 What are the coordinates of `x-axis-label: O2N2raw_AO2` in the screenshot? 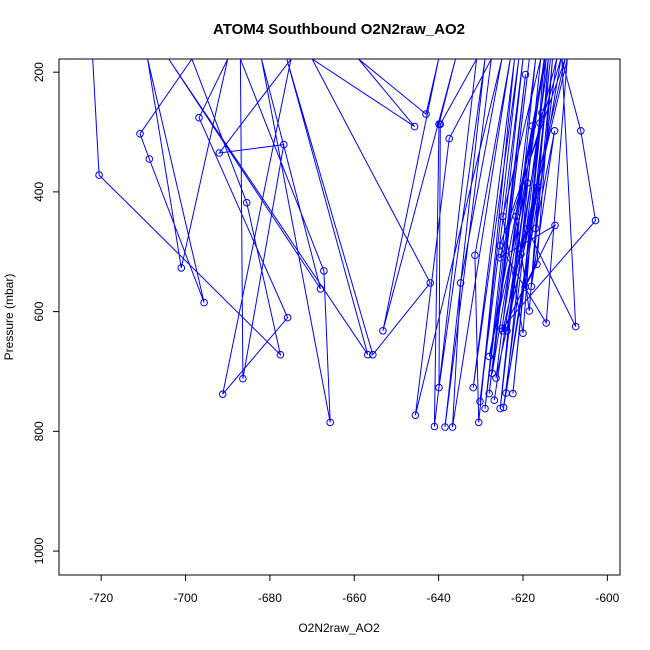 It's located at (339, 628).